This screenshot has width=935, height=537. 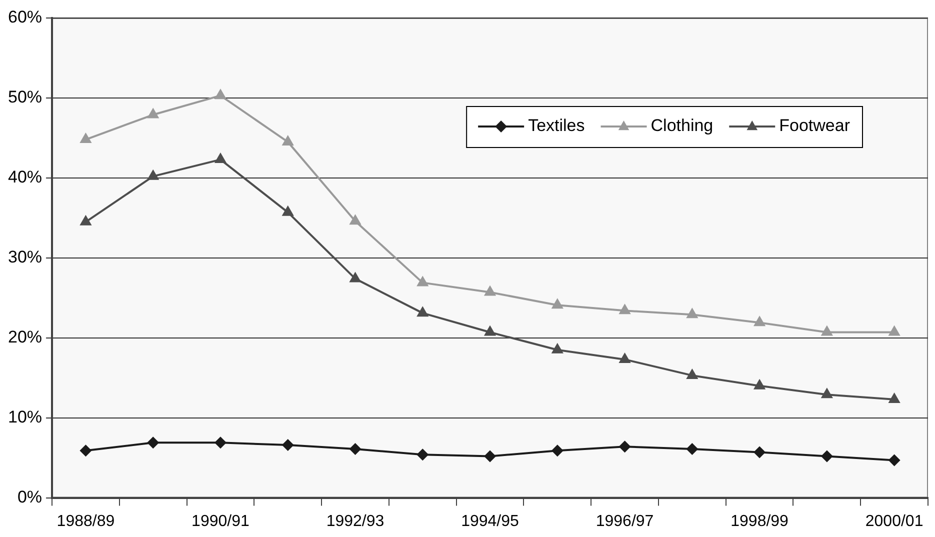 What do you see at coordinates (682, 126) in the screenshot?
I see `legend-label: Clothing` at bounding box center [682, 126].